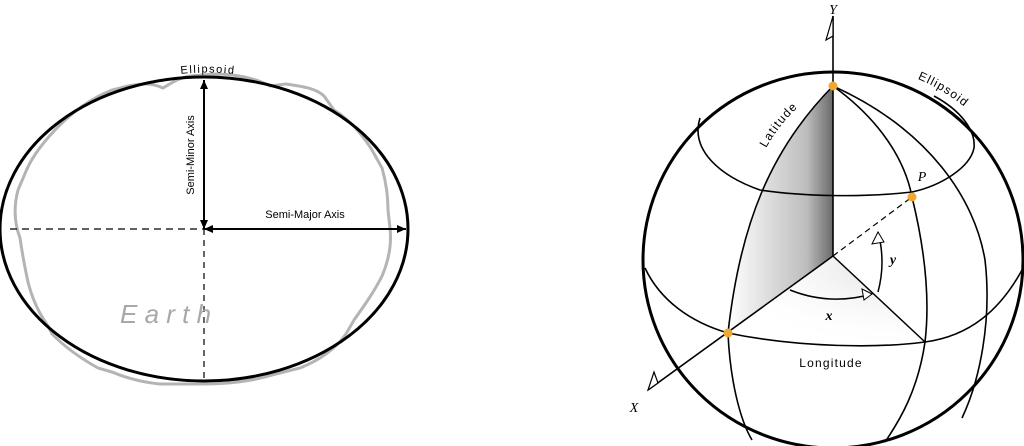  I want to click on point-p-label: P, so click(922, 177).